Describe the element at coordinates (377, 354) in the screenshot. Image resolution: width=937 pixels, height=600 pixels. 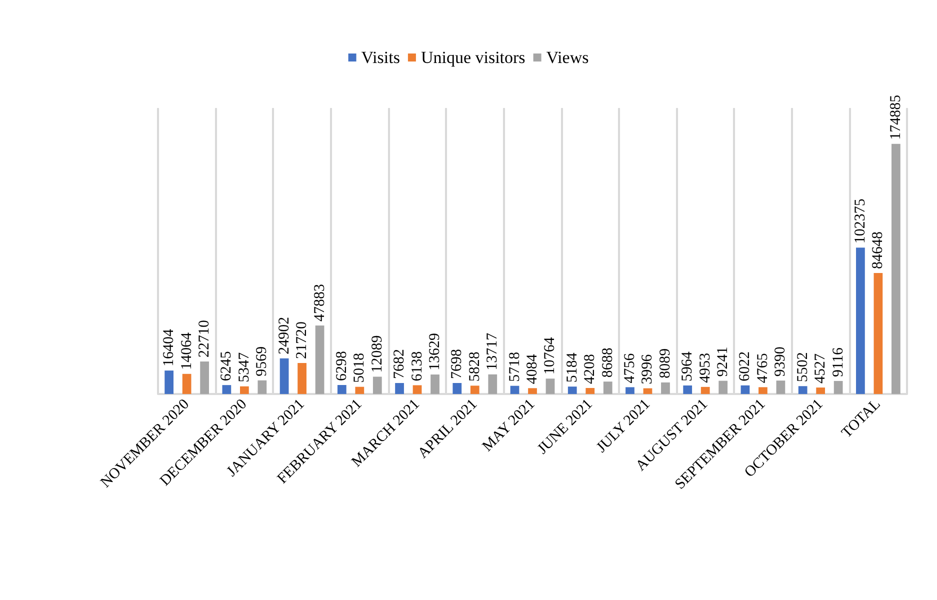
I see `data-label: 12089` at that location.